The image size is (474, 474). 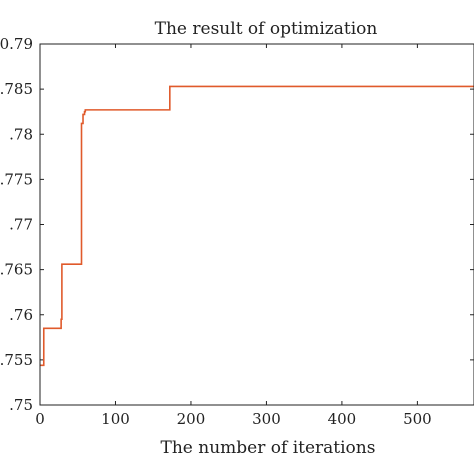 What do you see at coordinates (417, 419) in the screenshot?
I see `x-tick-label: 500` at bounding box center [417, 419].